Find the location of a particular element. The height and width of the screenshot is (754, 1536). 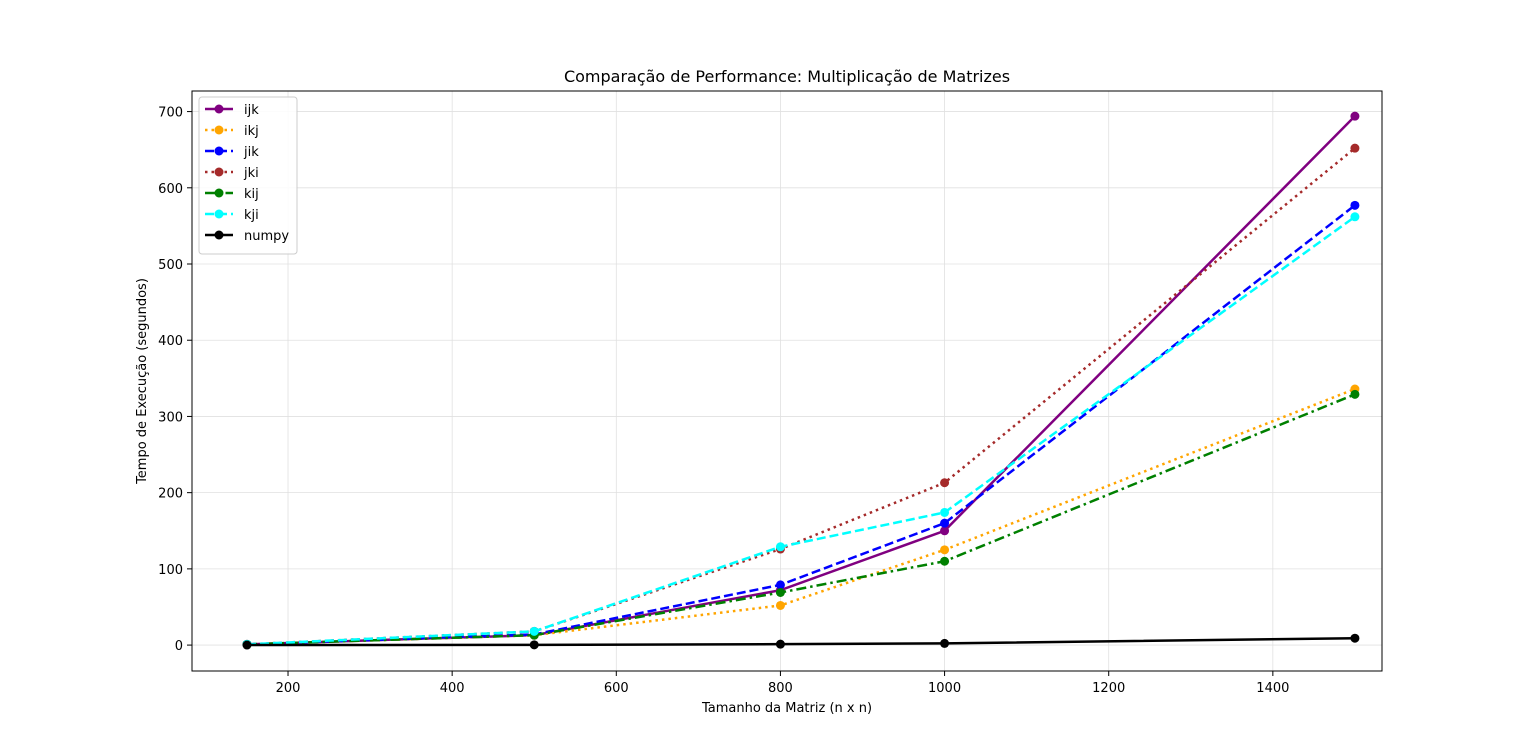

x-tick-label: 600 is located at coordinates (616, 688).